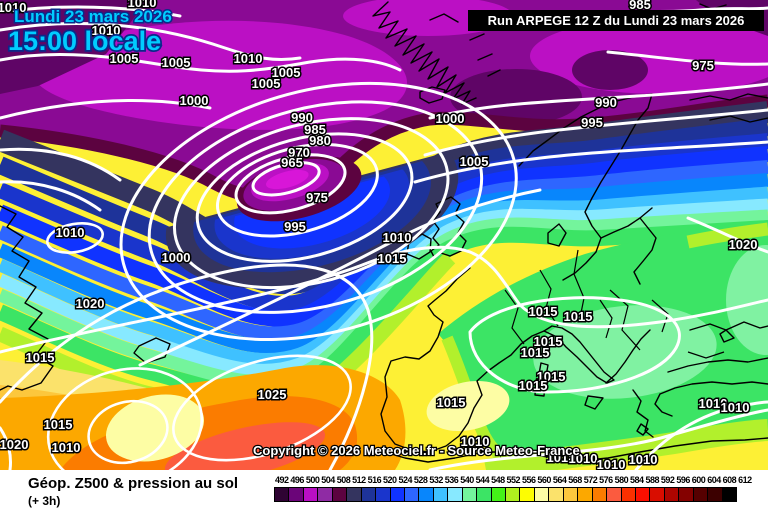 This screenshot has width=768, height=512. Describe the element at coordinates (299, 152) in the screenshot. I see `pressure-label: 970` at that location.